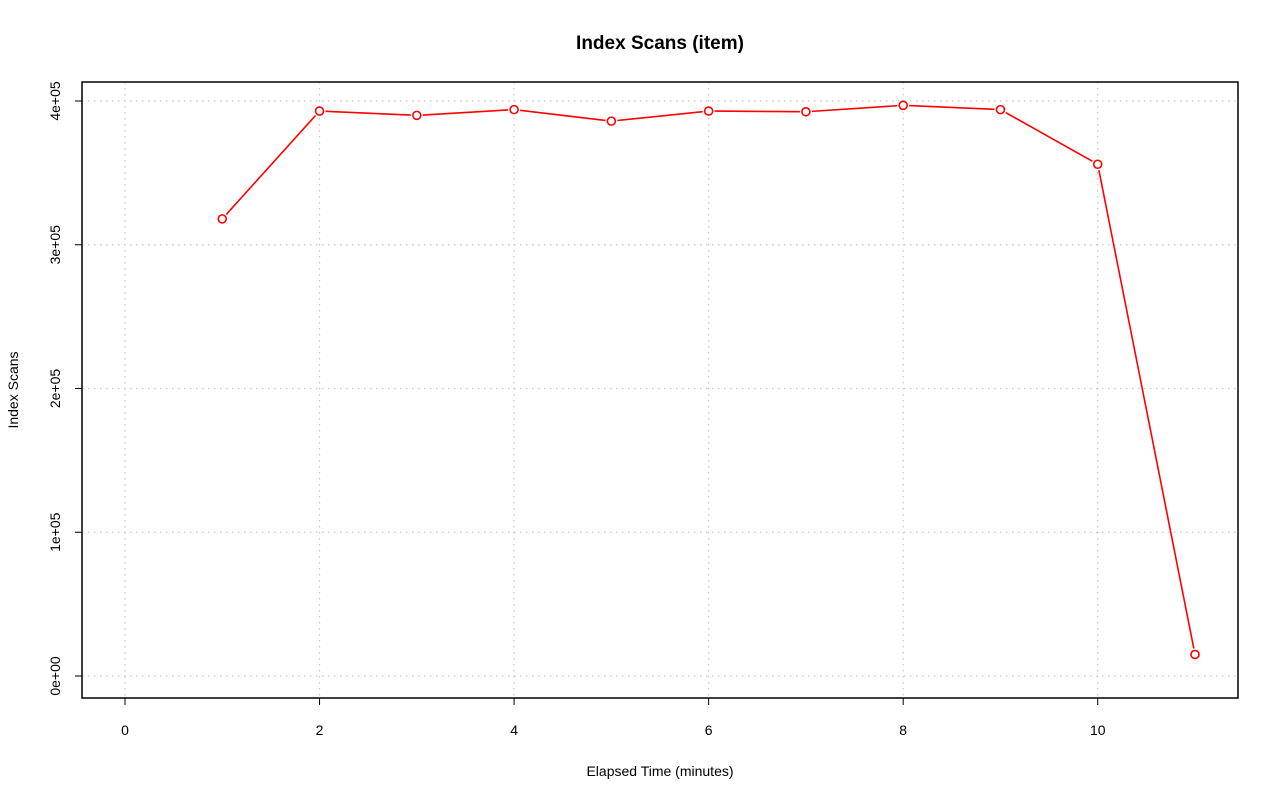 The width and height of the screenshot is (1280, 806). What do you see at coordinates (55, 101) in the screenshot?
I see `y-tick-label: 4e+05` at bounding box center [55, 101].